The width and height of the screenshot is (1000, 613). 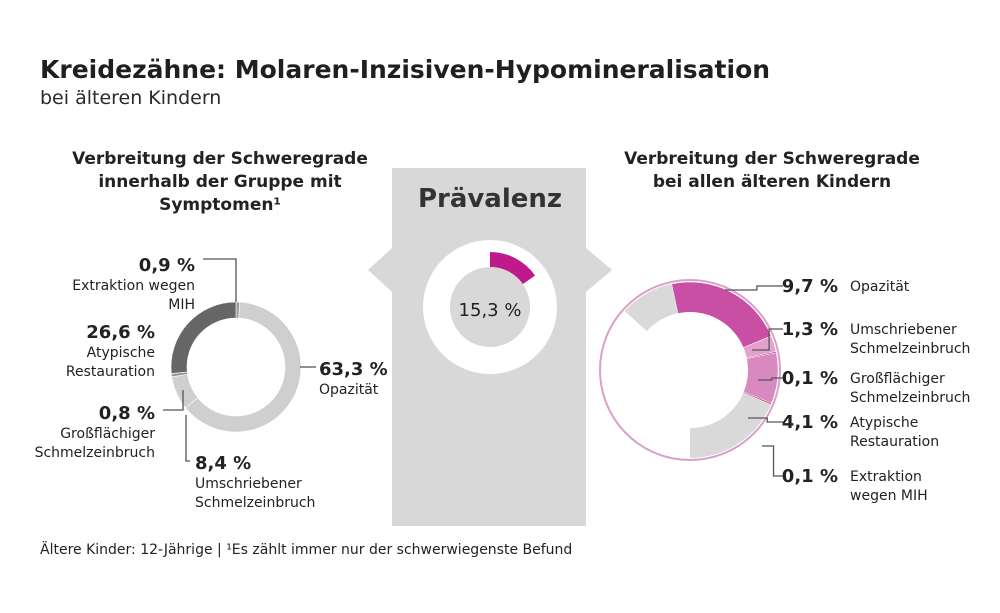 I want to click on right-label: 0,1 % Großflächiger Schmelzeinbruch, so click(x=876, y=387).